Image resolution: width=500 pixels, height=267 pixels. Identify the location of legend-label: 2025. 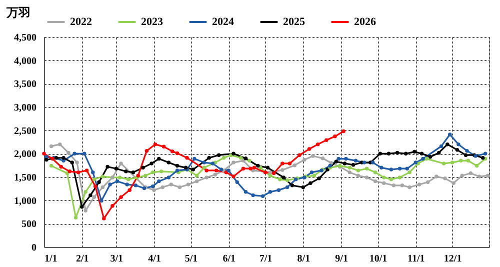
(294, 22).